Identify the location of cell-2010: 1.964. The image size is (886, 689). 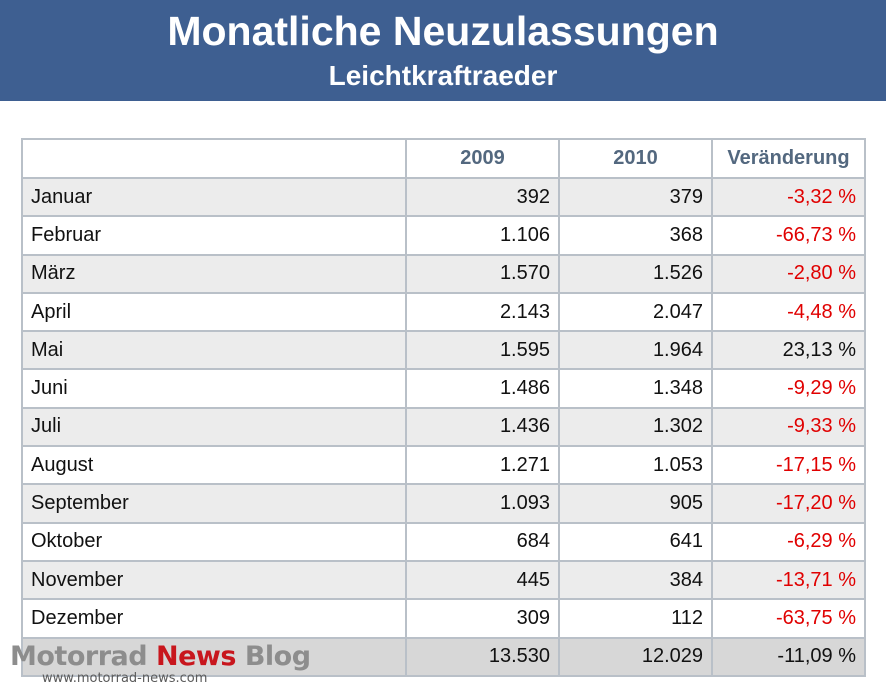
(635, 350).